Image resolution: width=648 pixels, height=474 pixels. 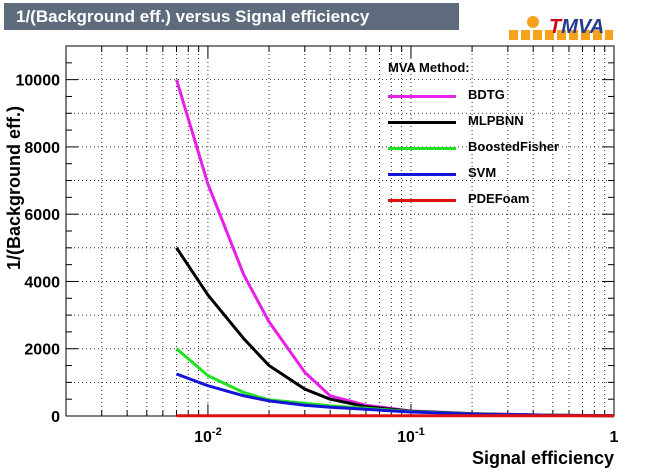 I want to click on legend-item: MLPBNN, so click(x=498, y=122).